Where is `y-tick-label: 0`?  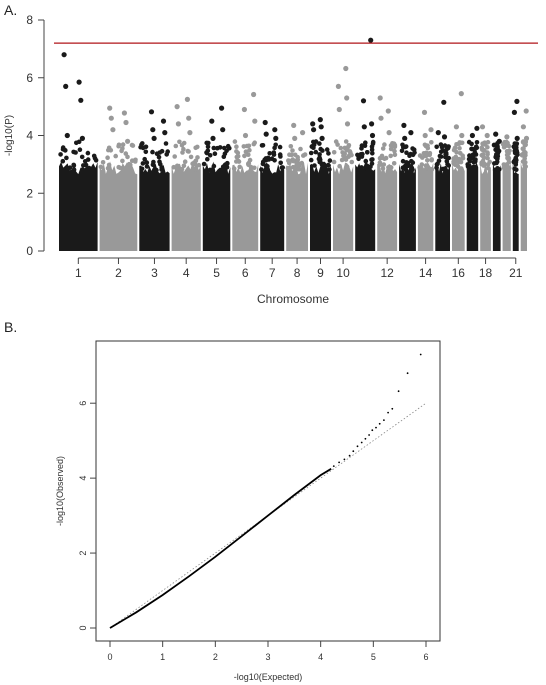 y-tick-label: 0 is located at coordinates (29, 251).